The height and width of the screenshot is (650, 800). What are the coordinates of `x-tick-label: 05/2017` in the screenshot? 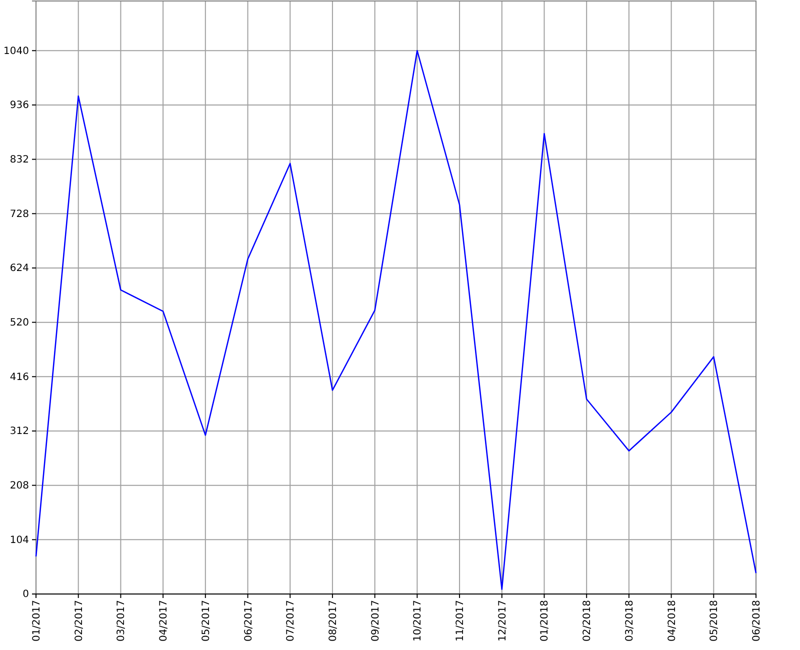 It's located at (206, 621).